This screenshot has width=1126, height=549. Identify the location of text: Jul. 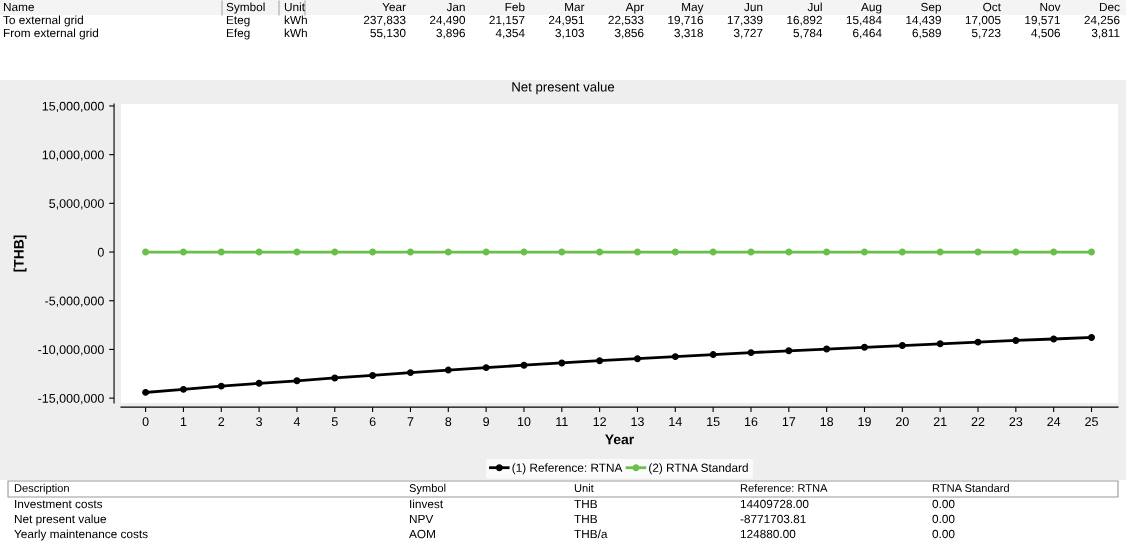
(814, 7).